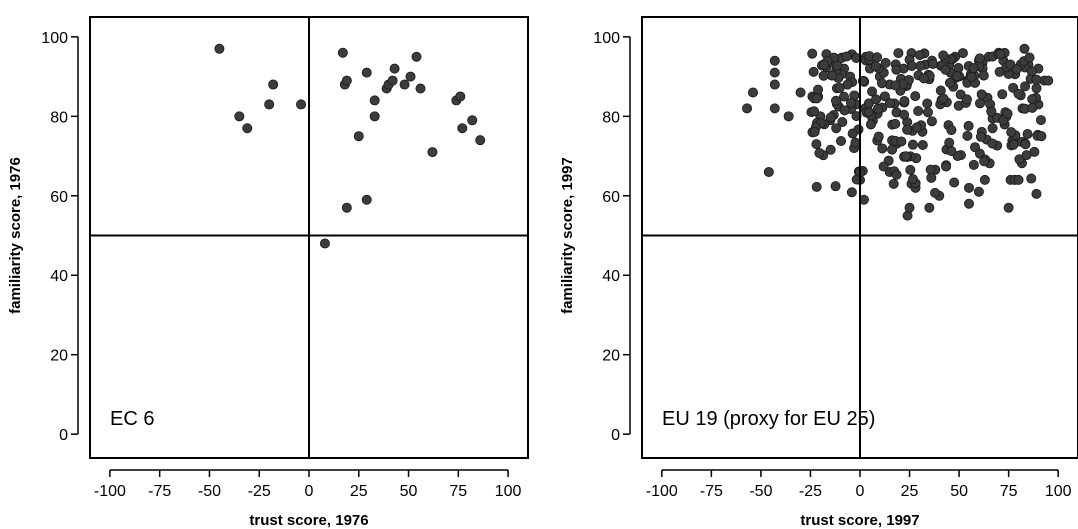 The height and width of the screenshot is (529, 1078). What do you see at coordinates (60, 237) in the screenshot?
I see `y-axis: 0 20 40 60 80 100` at bounding box center [60, 237].